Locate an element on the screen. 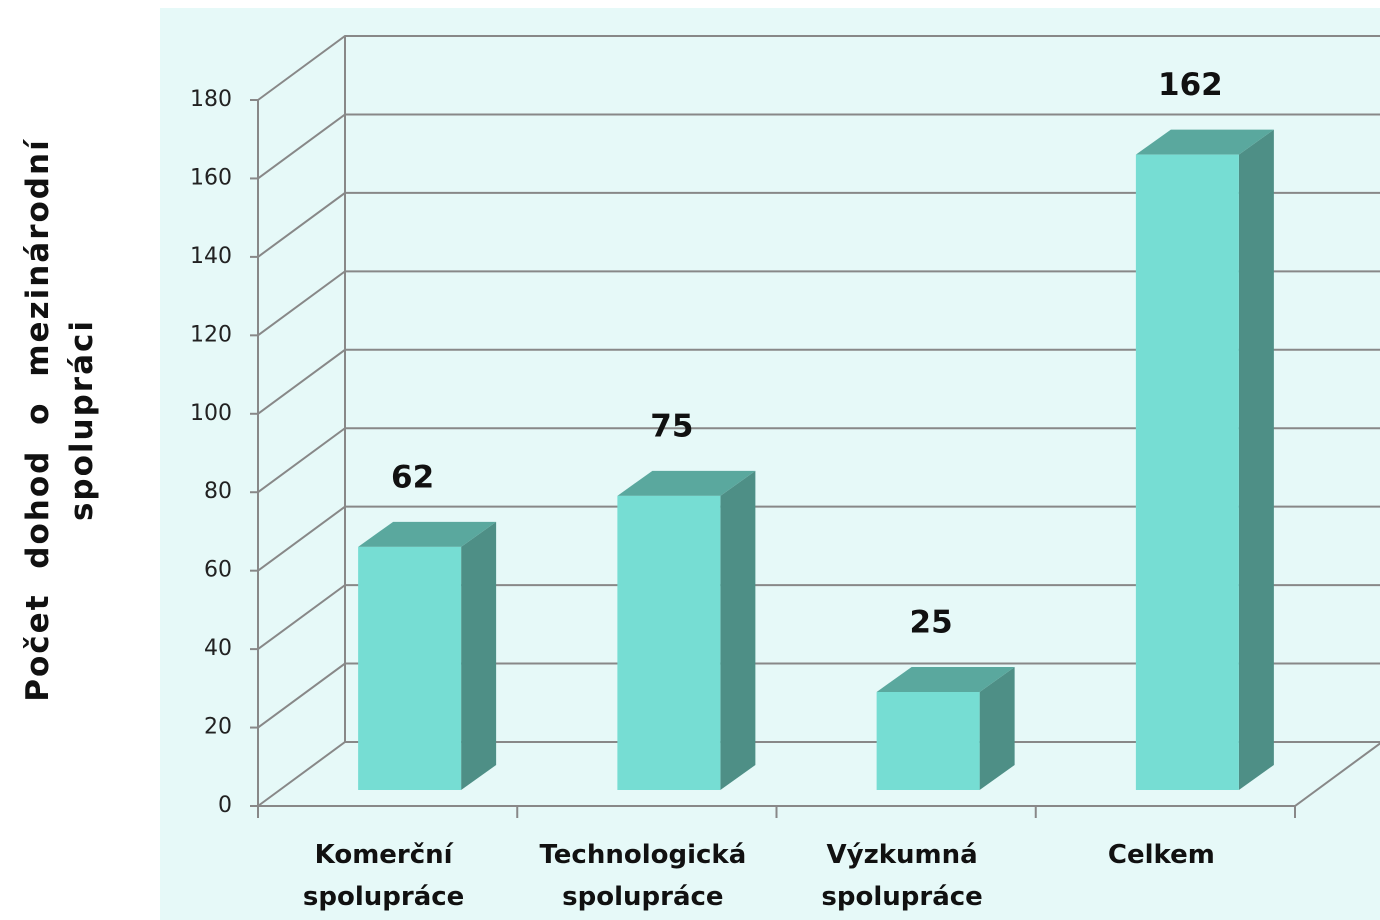 Image resolution: width=1380 pixels, height=920 pixels. y-tick-label: 100 is located at coordinates (211, 413).